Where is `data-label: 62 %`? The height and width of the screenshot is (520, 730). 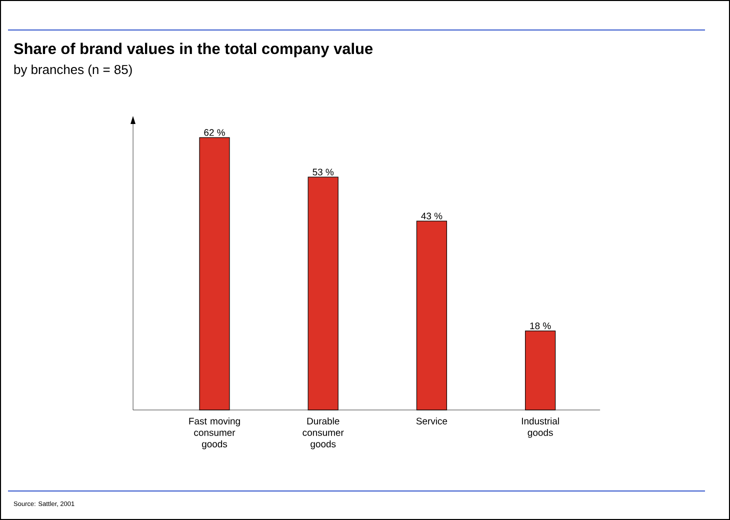 data-label: 62 % is located at coordinates (214, 132).